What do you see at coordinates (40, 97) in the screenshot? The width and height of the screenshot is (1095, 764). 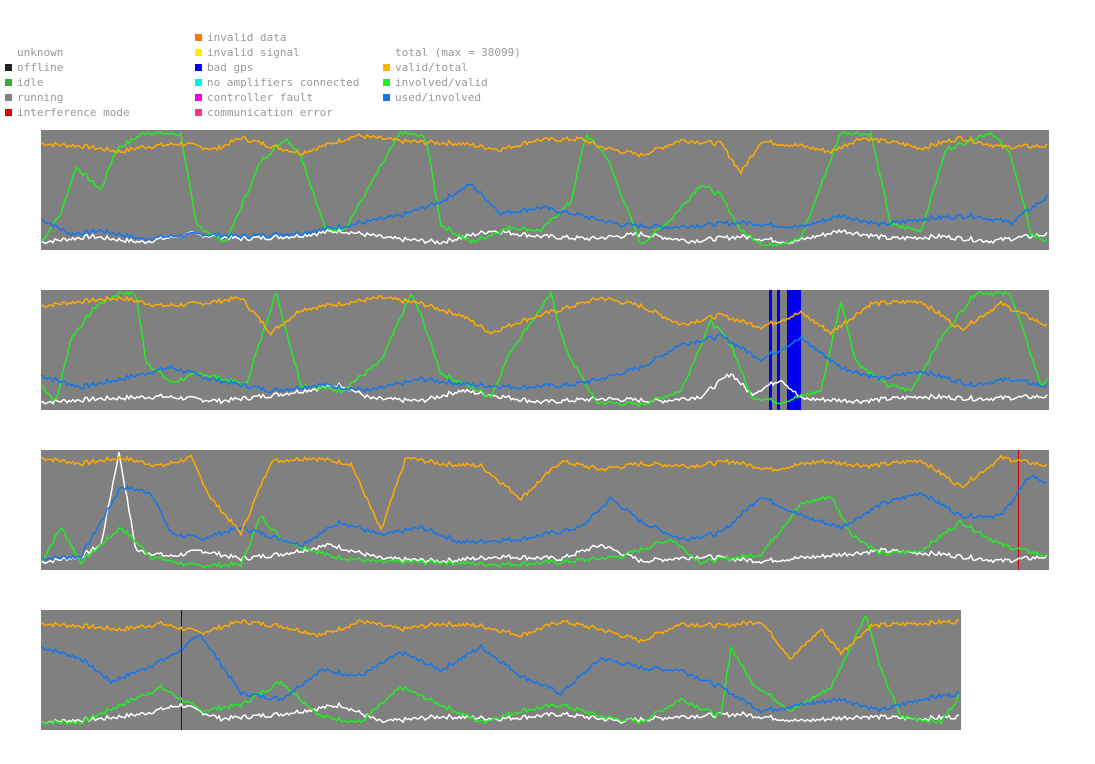 I see `legend-label: running` at bounding box center [40, 97].